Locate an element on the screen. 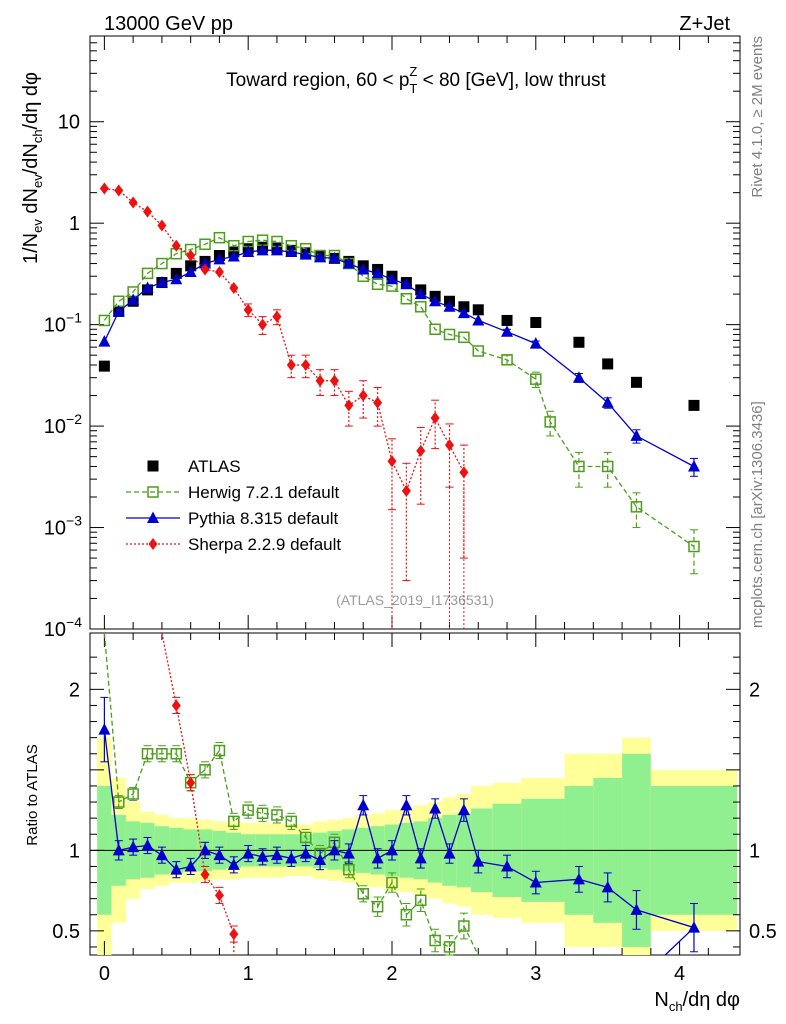 The width and height of the screenshot is (786, 1024). xlabel-a-sub: ch is located at coordinates (676, 1006).